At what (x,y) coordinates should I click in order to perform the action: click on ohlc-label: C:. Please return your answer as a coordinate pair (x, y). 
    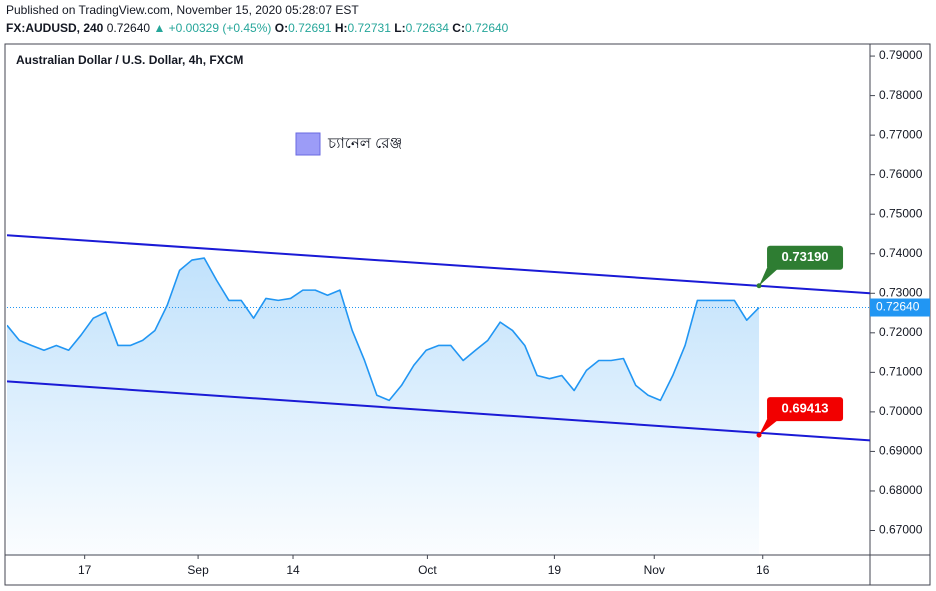
    Looking at the image, I should click on (458, 28).